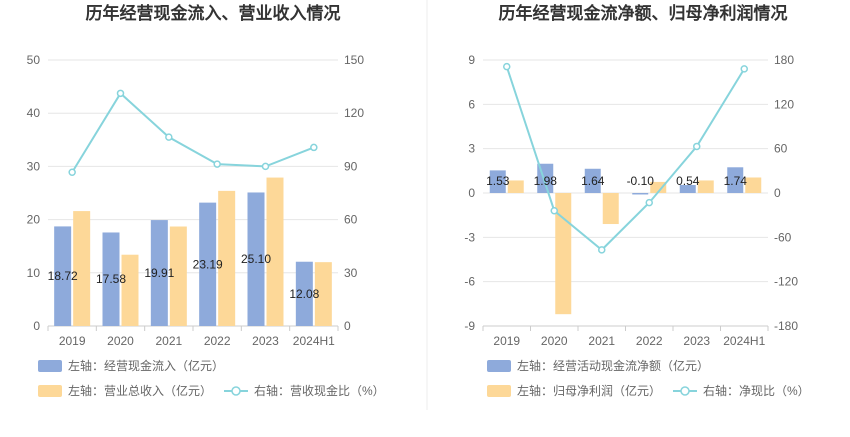 Image resolution: width=850 pixels, height=437 pixels. I want to click on right-axis-tick: 120, so click(784, 104).